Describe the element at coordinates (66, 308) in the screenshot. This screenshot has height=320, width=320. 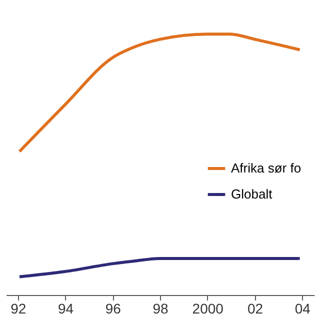
I see `x-tick-label: 94` at that location.